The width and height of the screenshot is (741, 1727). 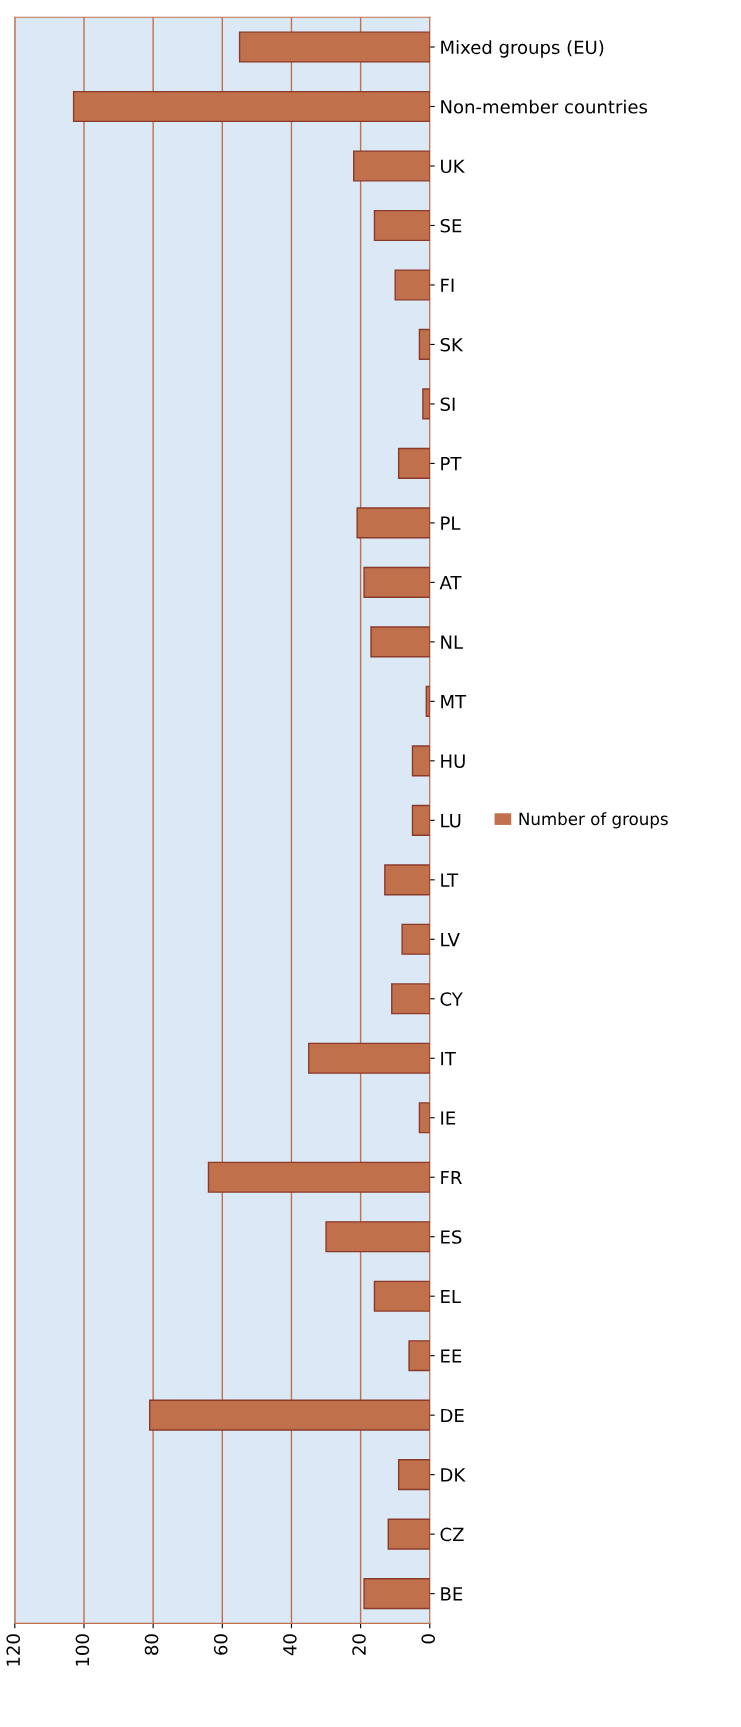 What do you see at coordinates (452, 1594) in the screenshot?
I see `y-tick-label: BE` at bounding box center [452, 1594].